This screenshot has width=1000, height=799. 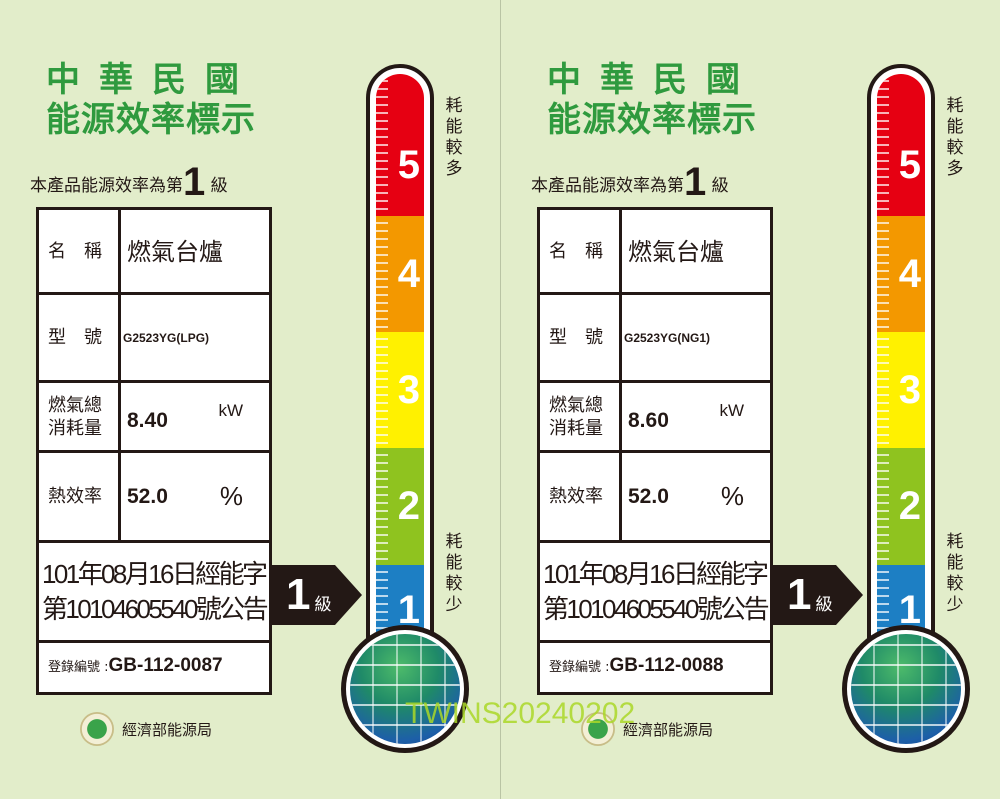 I want to click on consumption-number: 8.40, so click(x=147, y=420).